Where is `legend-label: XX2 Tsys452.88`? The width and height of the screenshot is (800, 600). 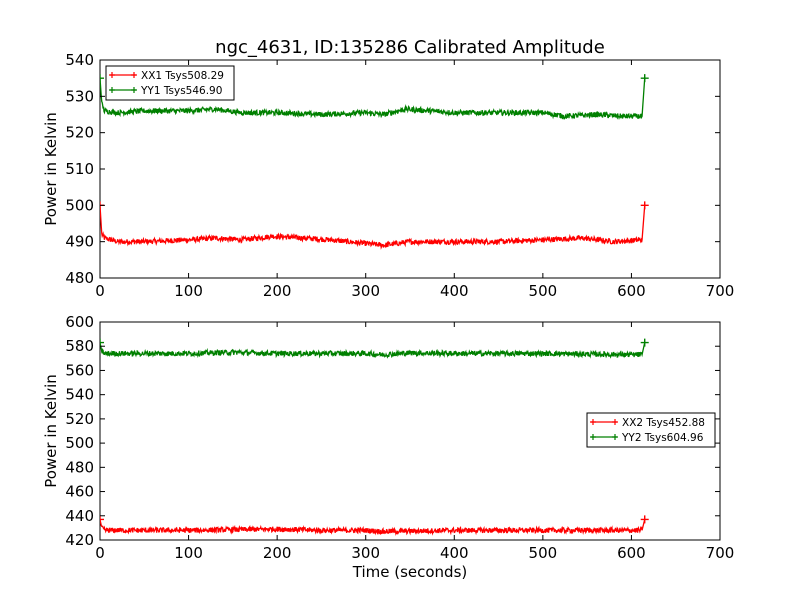
legend-label: XX2 Tsys452.88 is located at coordinates (663, 423).